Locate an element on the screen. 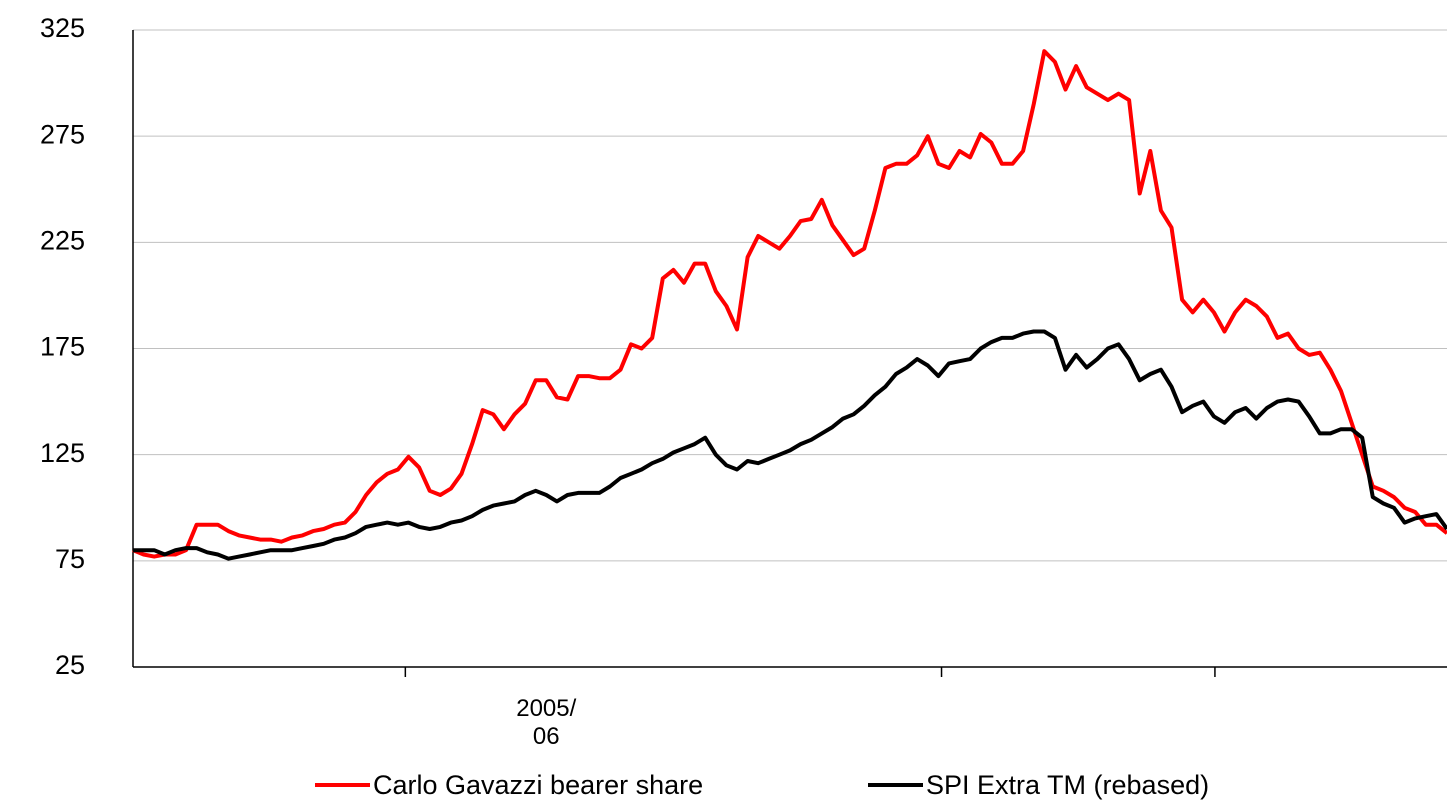 This screenshot has width=1447, height=811. y-tick-label: 125 is located at coordinates (62, 453).